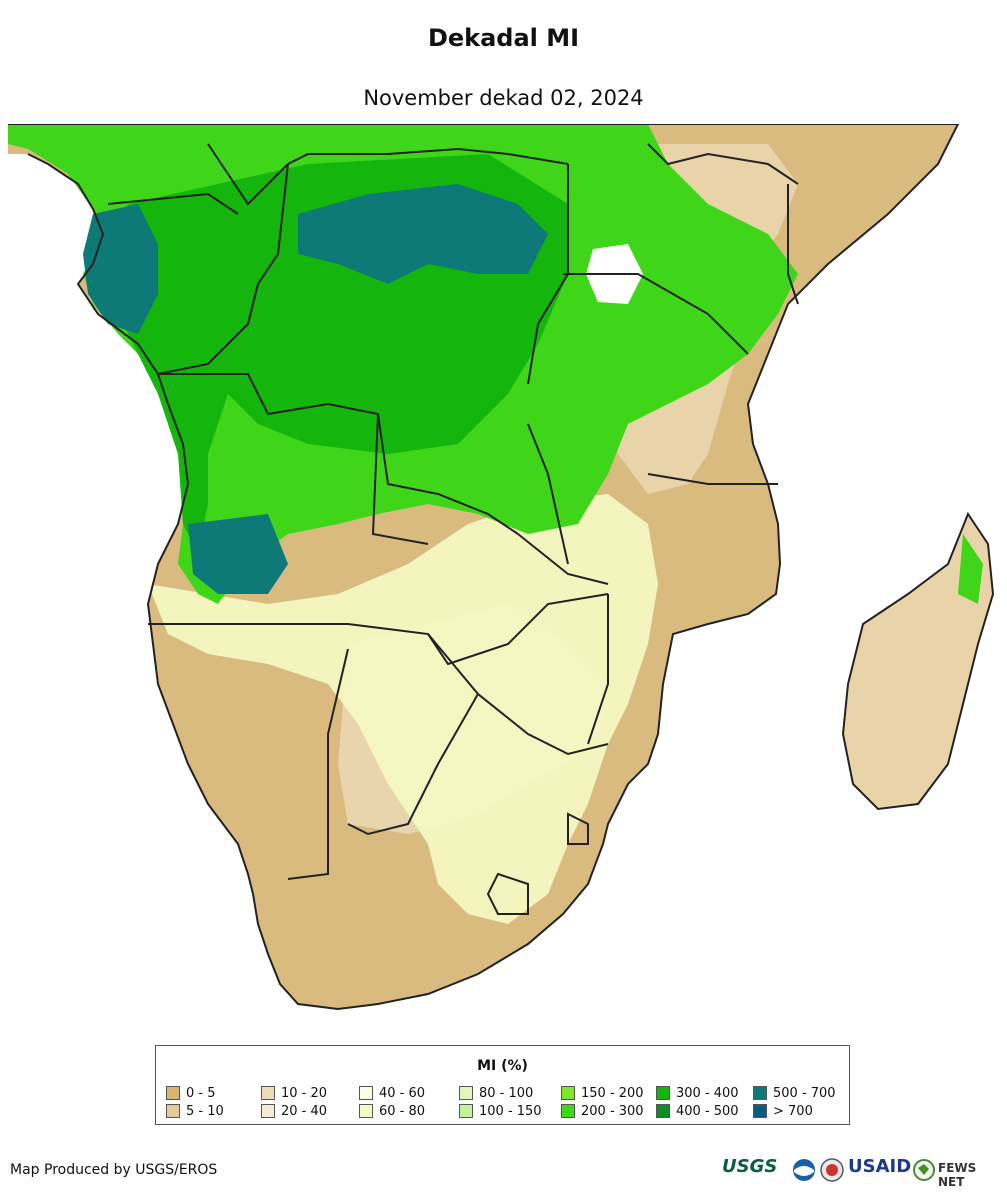 The width and height of the screenshot is (1007, 1195). Describe the element at coordinates (612, 1093) in the screenshot. I see `legend-label: 150 - 200` at that location.